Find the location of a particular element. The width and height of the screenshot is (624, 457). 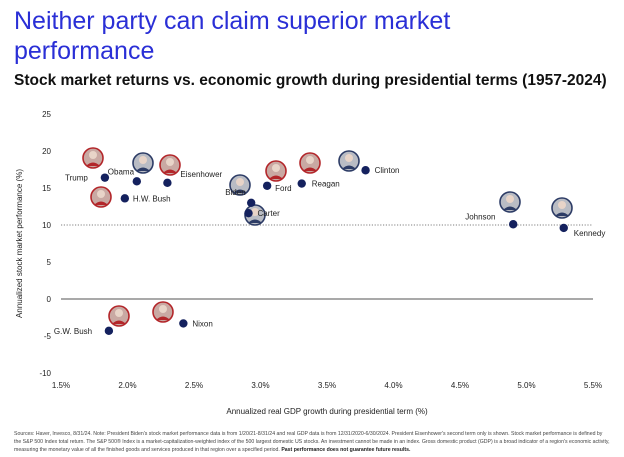

y-tick-label: -10 is located at coordinates (45, 373).